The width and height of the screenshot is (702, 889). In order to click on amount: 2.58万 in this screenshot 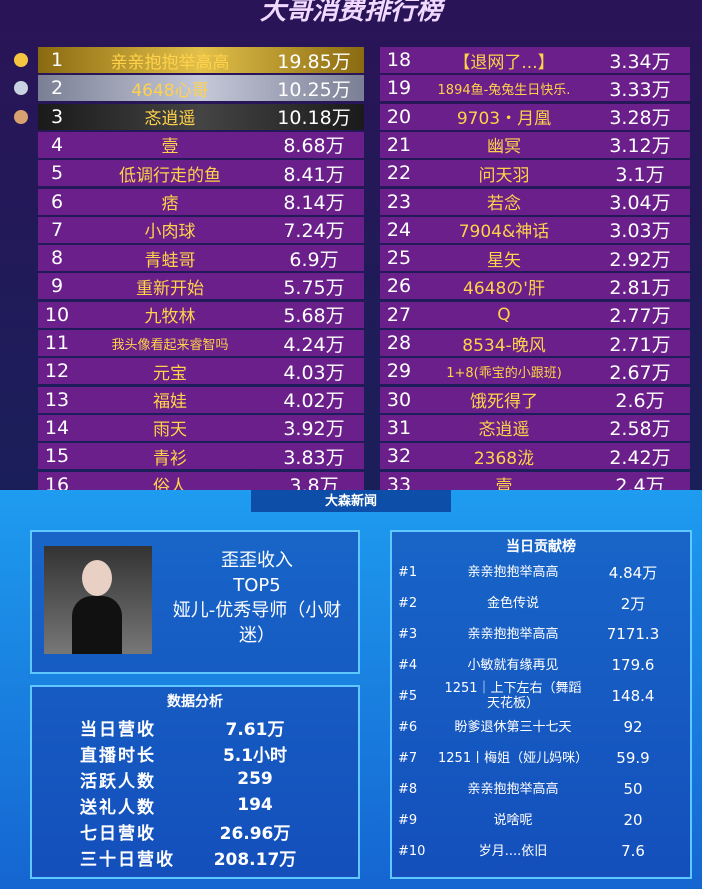, I will do `click(640, 429)`.